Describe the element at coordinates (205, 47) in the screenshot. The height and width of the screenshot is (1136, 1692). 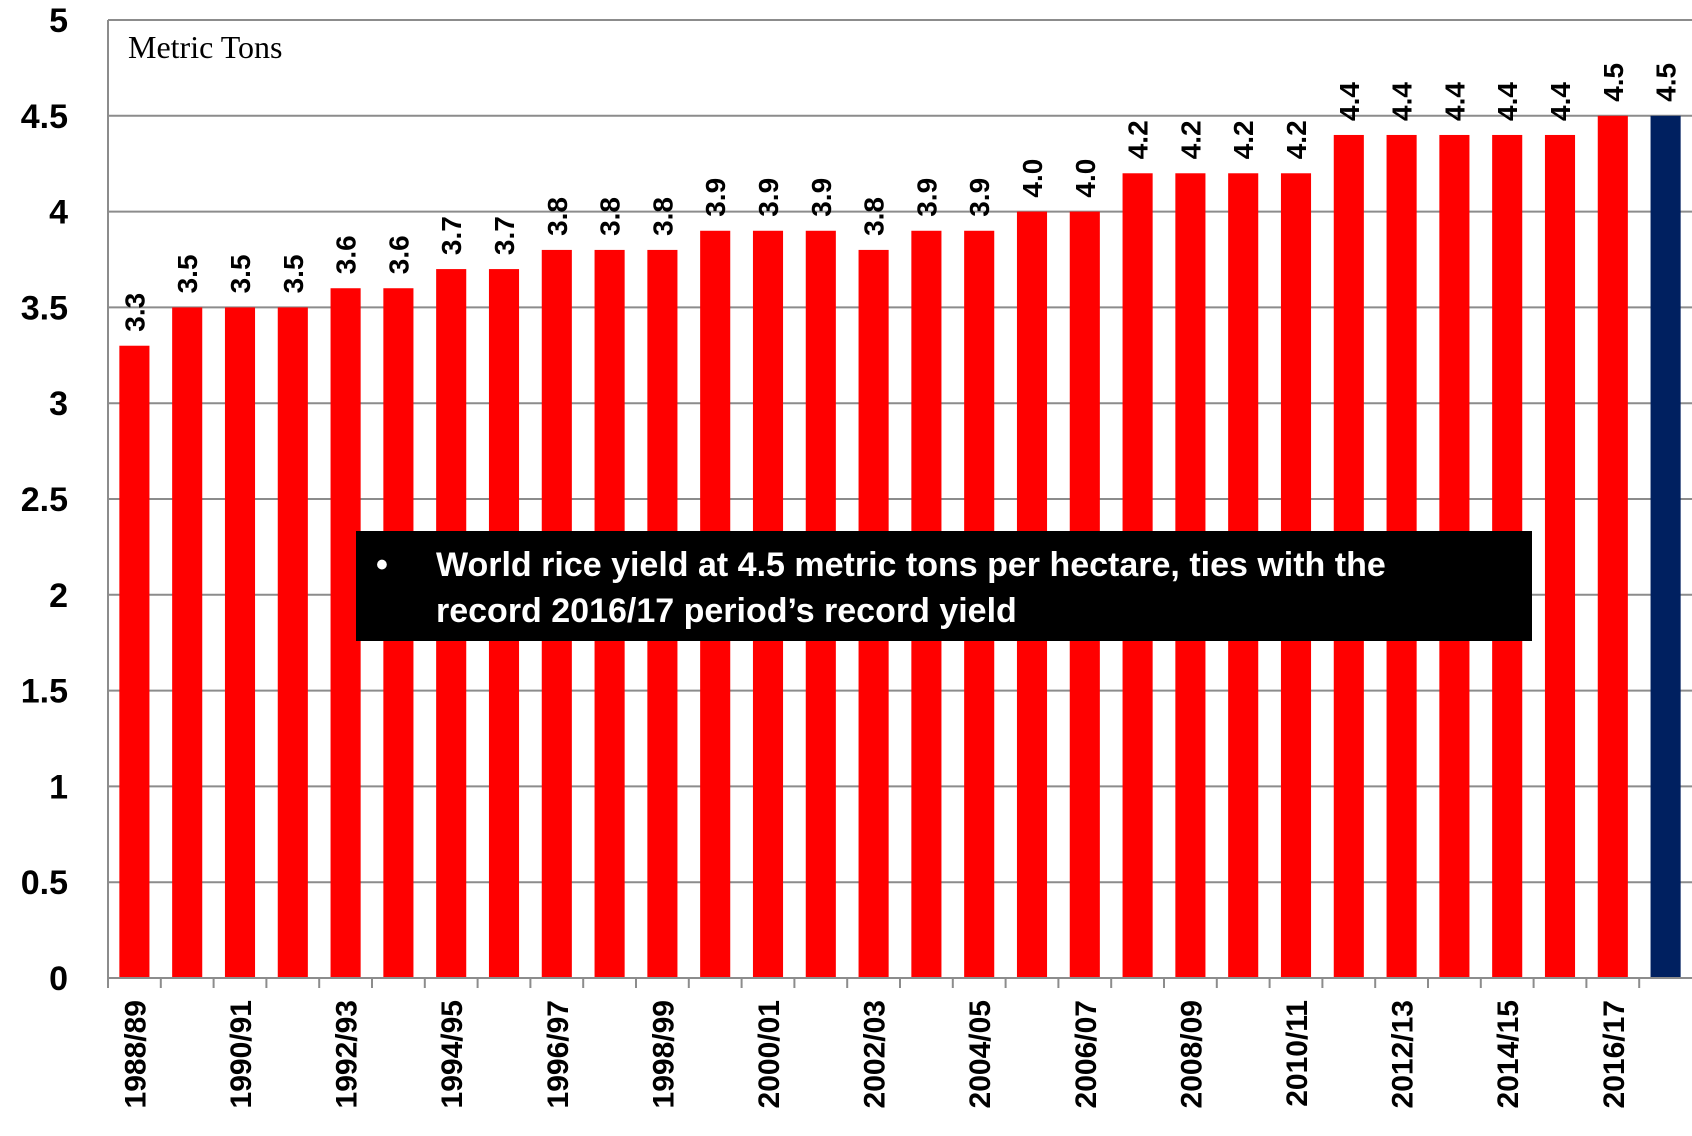
I see `y-axis-label: Metric Tons` at that location.